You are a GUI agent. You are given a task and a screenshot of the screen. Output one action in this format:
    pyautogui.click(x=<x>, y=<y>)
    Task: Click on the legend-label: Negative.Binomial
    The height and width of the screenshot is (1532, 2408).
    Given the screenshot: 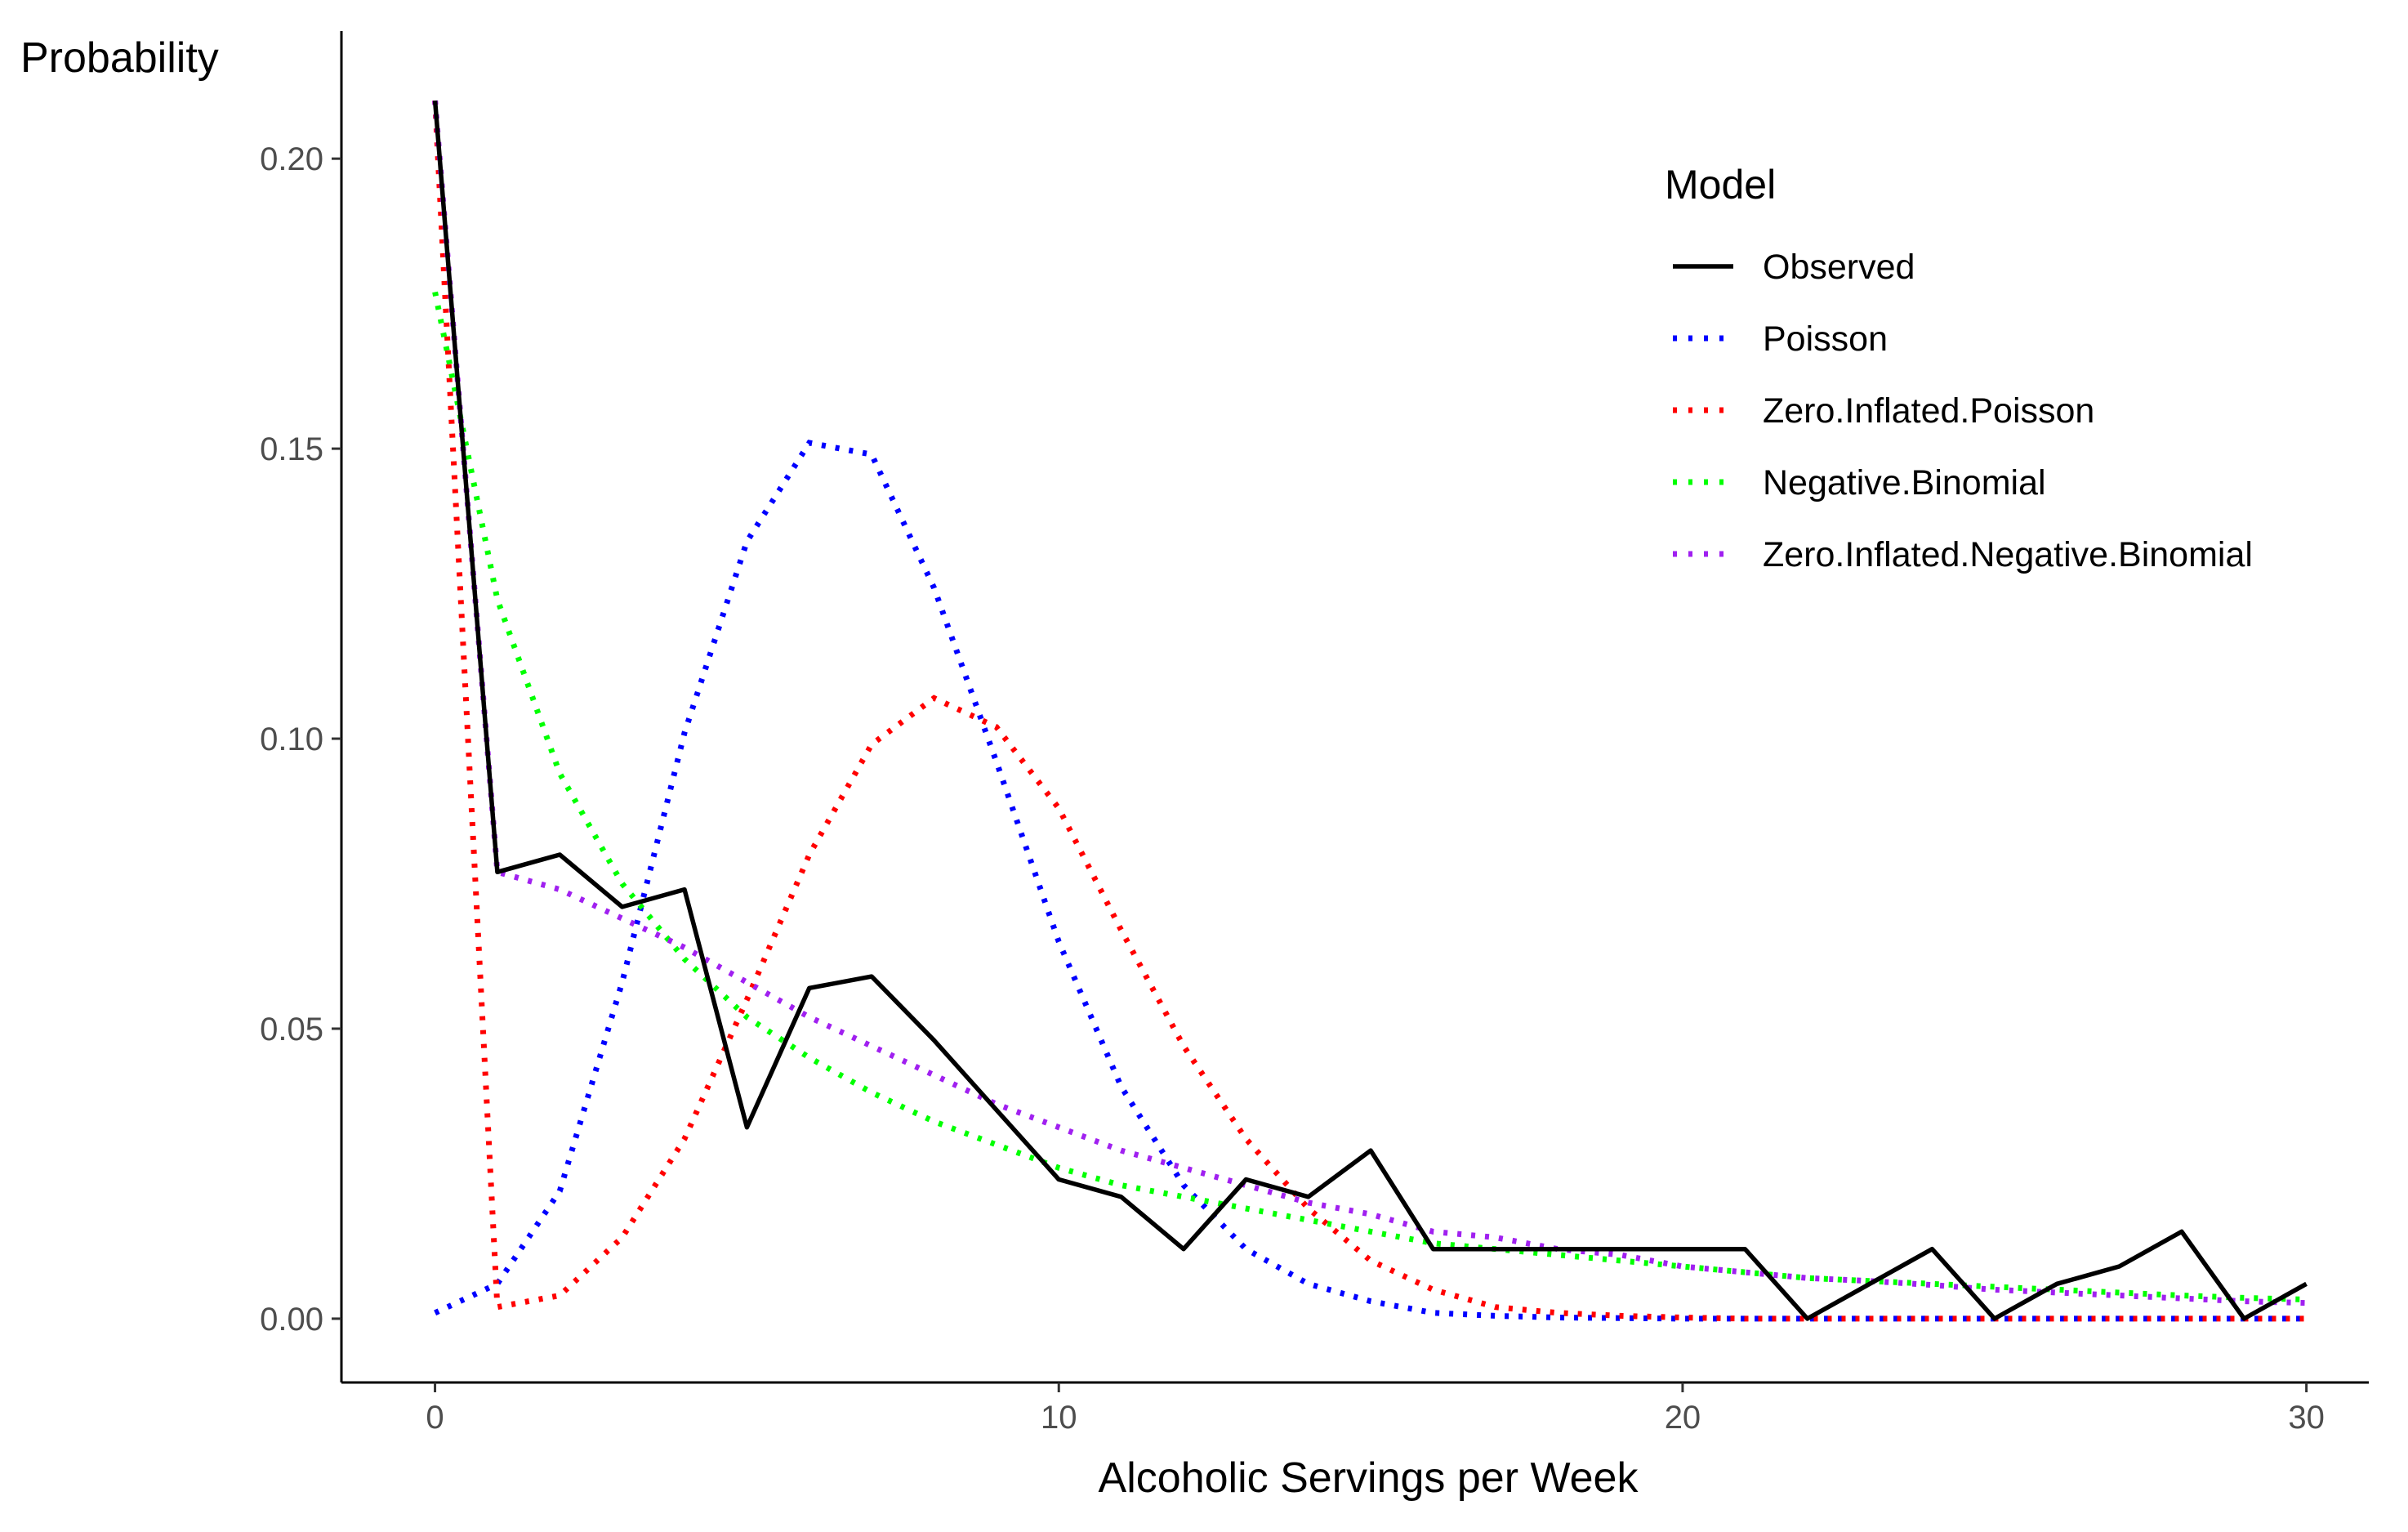 What is the action you would take?
    pyautogui.click(x=1905, y=483)
    